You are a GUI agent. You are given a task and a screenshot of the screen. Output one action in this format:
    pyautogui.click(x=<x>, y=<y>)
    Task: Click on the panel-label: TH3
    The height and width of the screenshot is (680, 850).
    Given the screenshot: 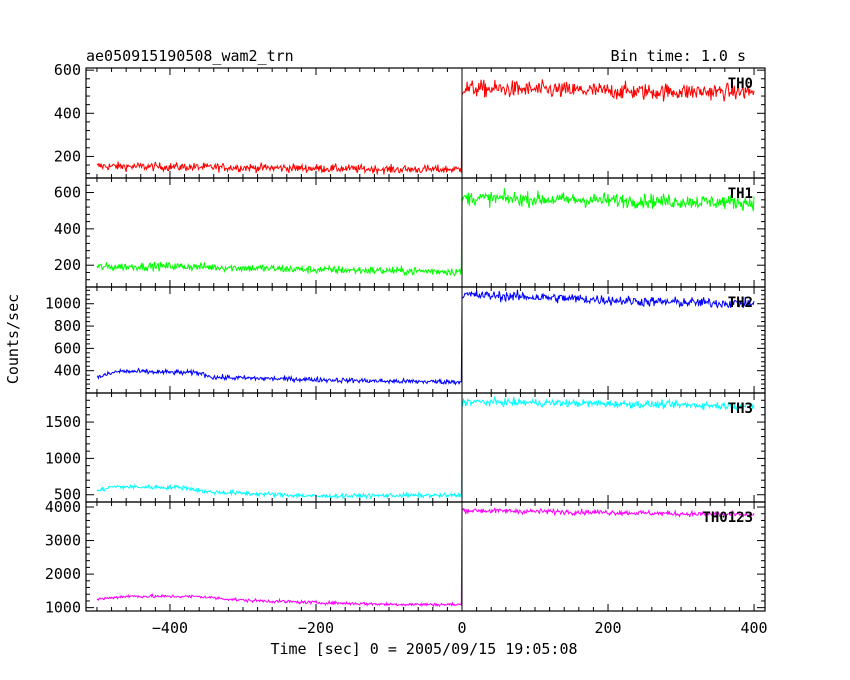 What is the action you would take?
    pyautogui.click(x=740, y=409)
    